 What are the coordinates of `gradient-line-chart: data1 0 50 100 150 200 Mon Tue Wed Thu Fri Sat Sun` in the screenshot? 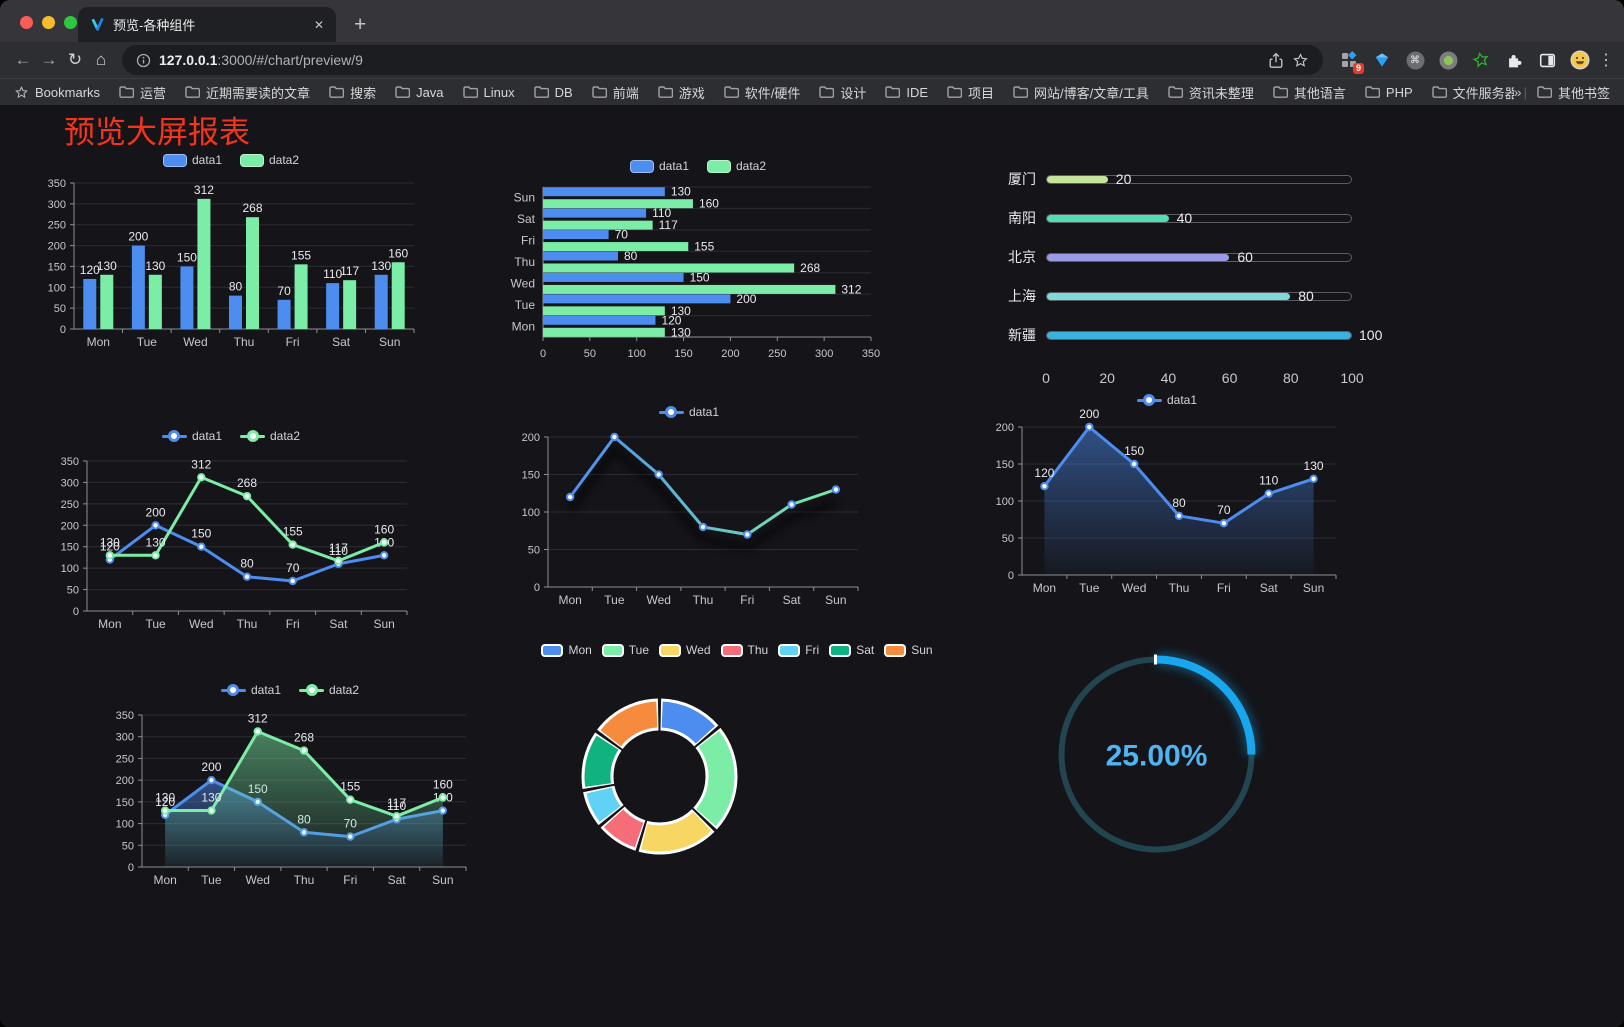 It's located at (689, 510).